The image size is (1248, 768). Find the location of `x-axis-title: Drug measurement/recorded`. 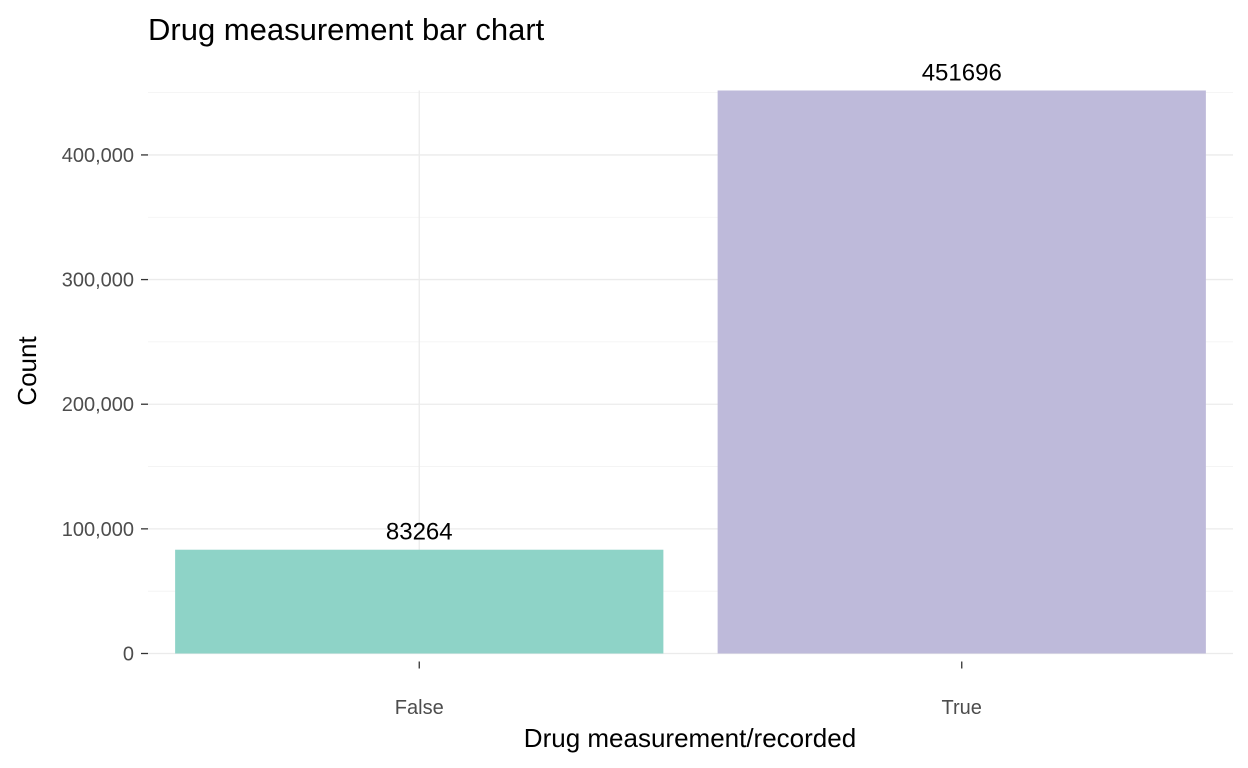

x-axis-title: Drug measurement/recorded is located at coordinates (690, 738).